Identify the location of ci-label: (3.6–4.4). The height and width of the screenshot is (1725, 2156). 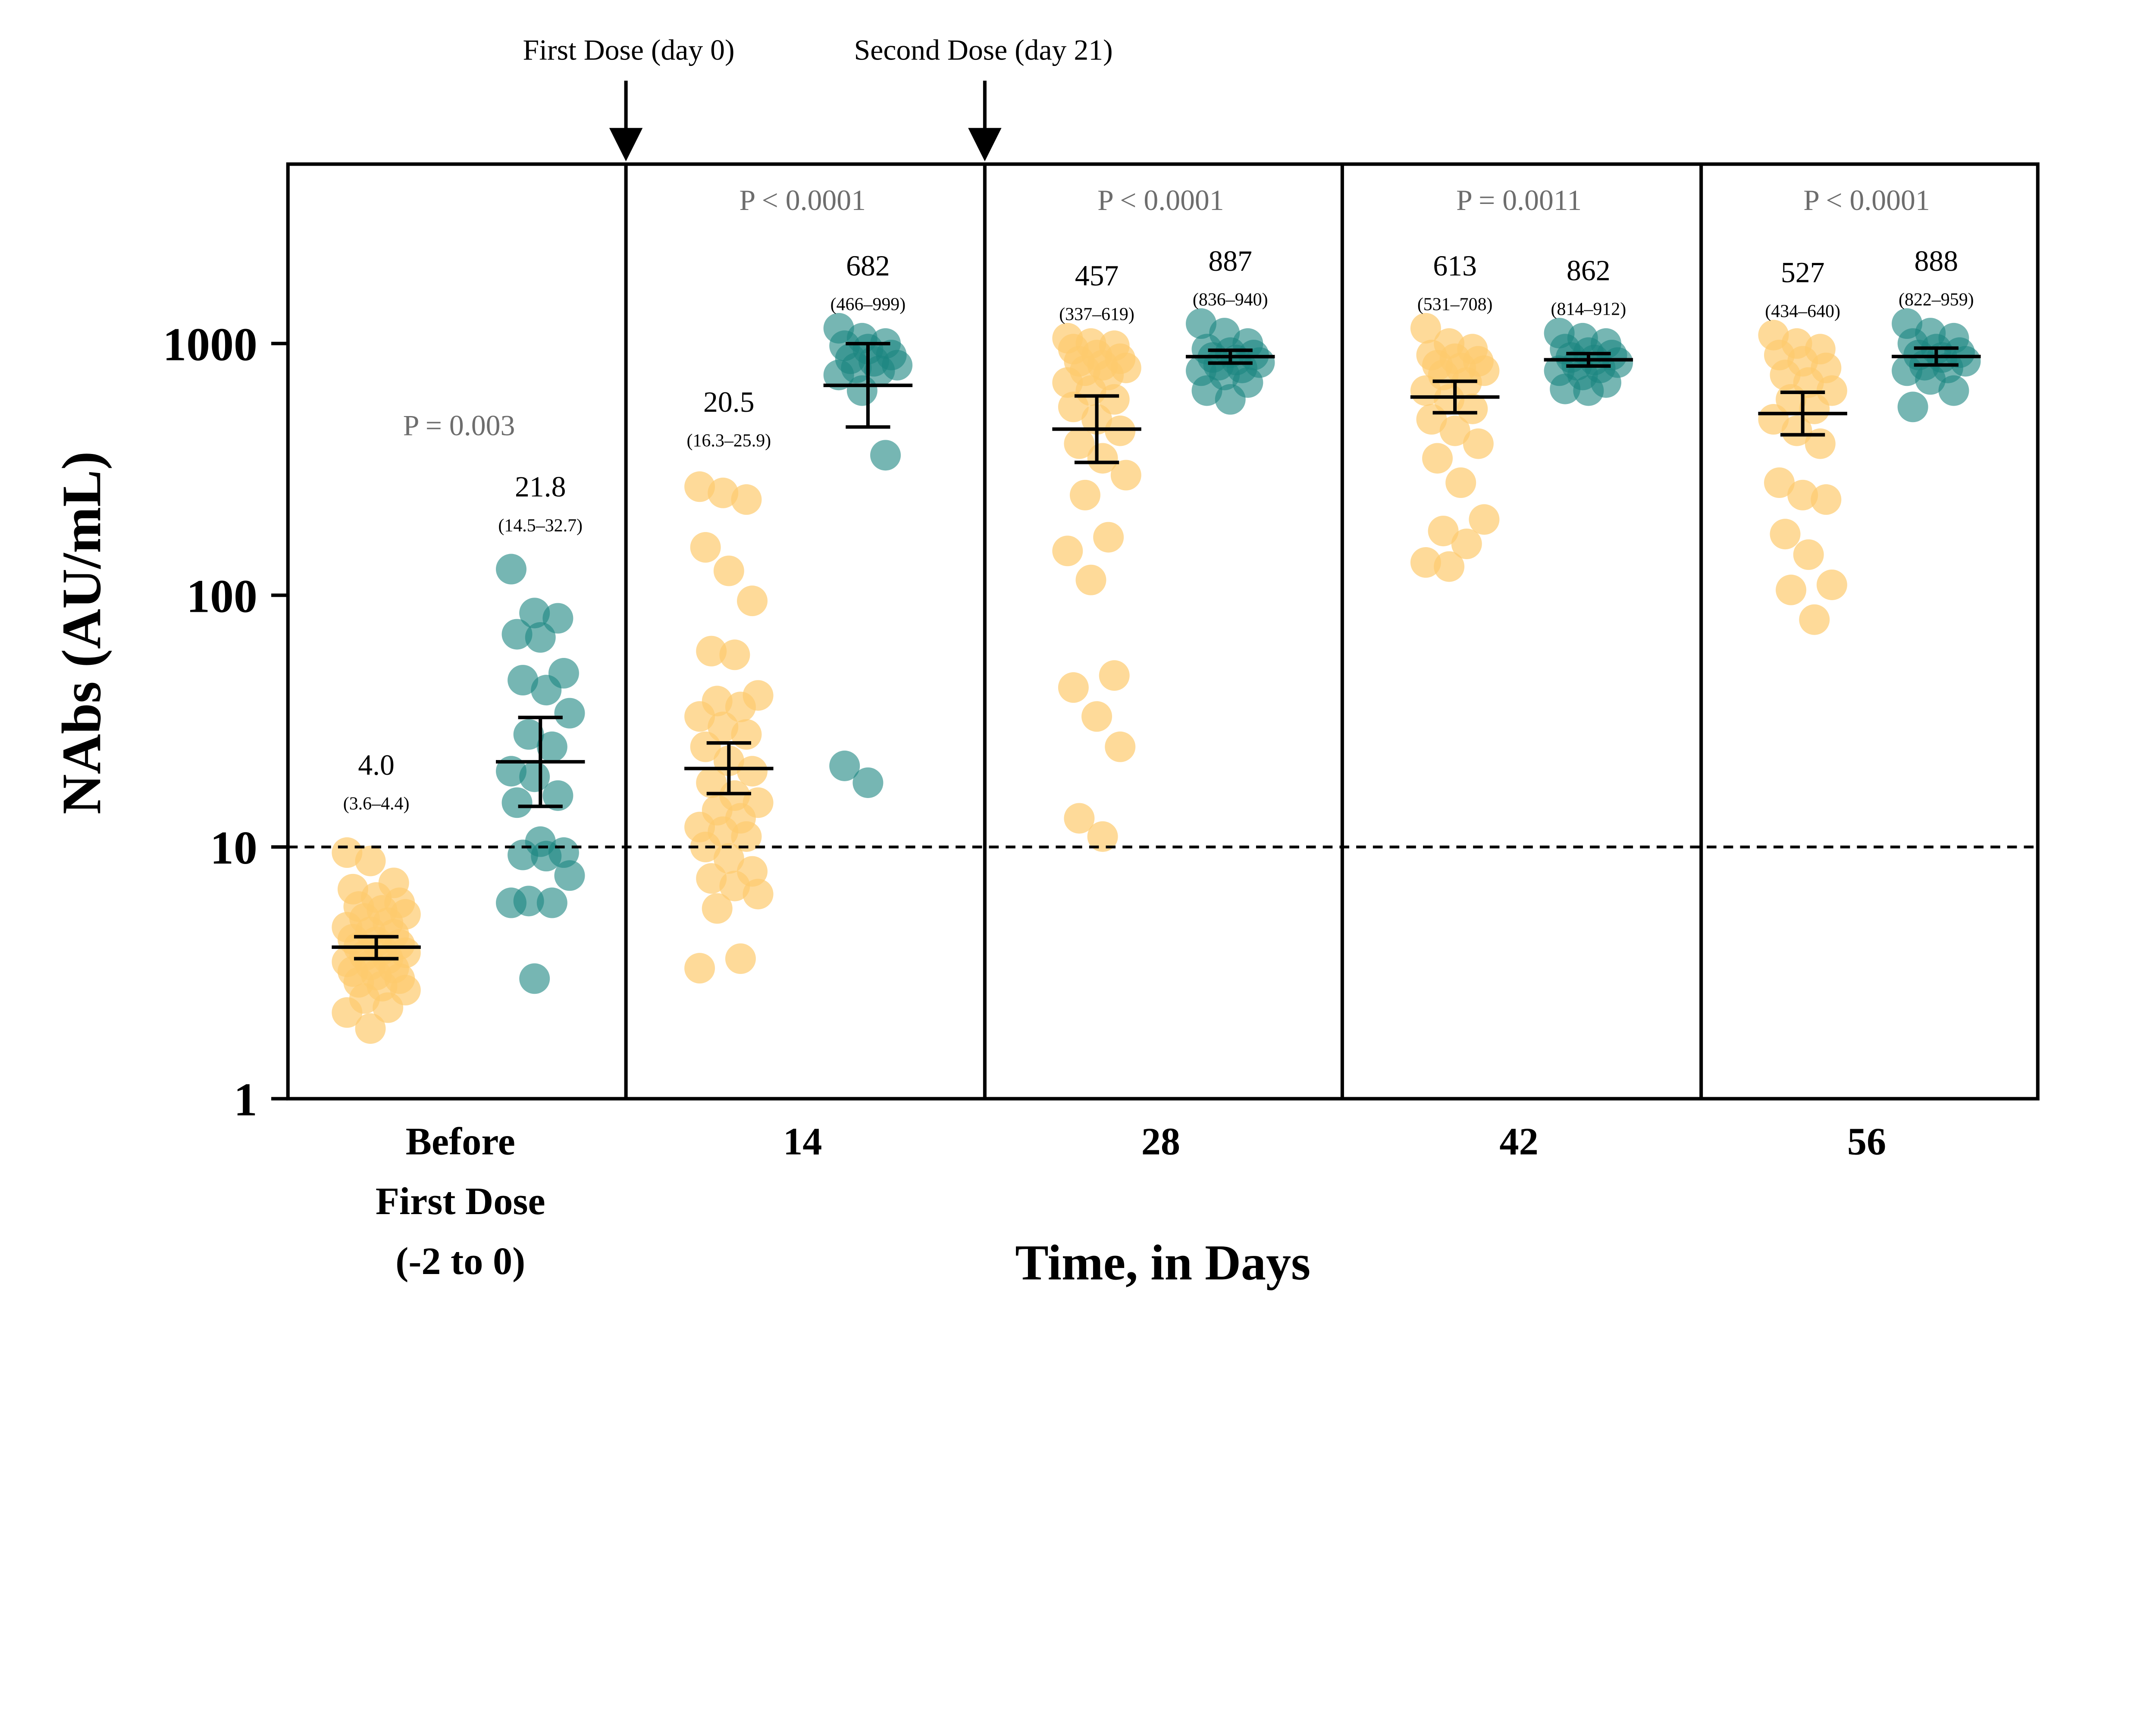
(376, 804).